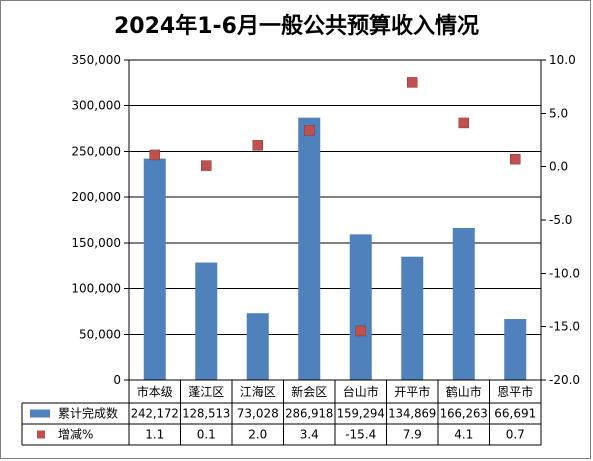  I want to click on y-left-tick-label: 50,000, so click(100, 334).